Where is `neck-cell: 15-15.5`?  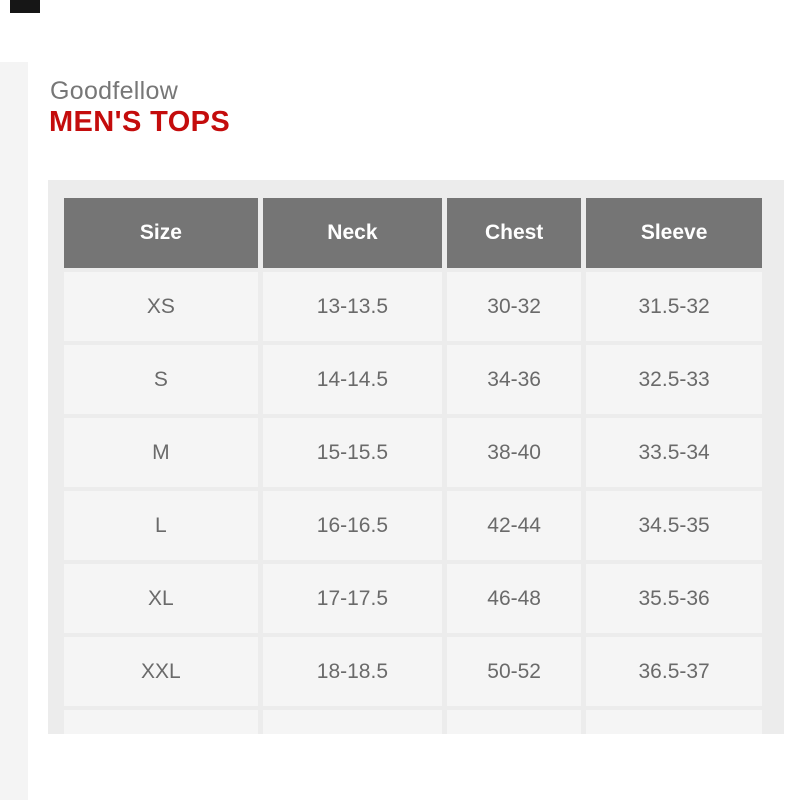
neck-cell: 15-15.5 is located at coordinates (352, 452).